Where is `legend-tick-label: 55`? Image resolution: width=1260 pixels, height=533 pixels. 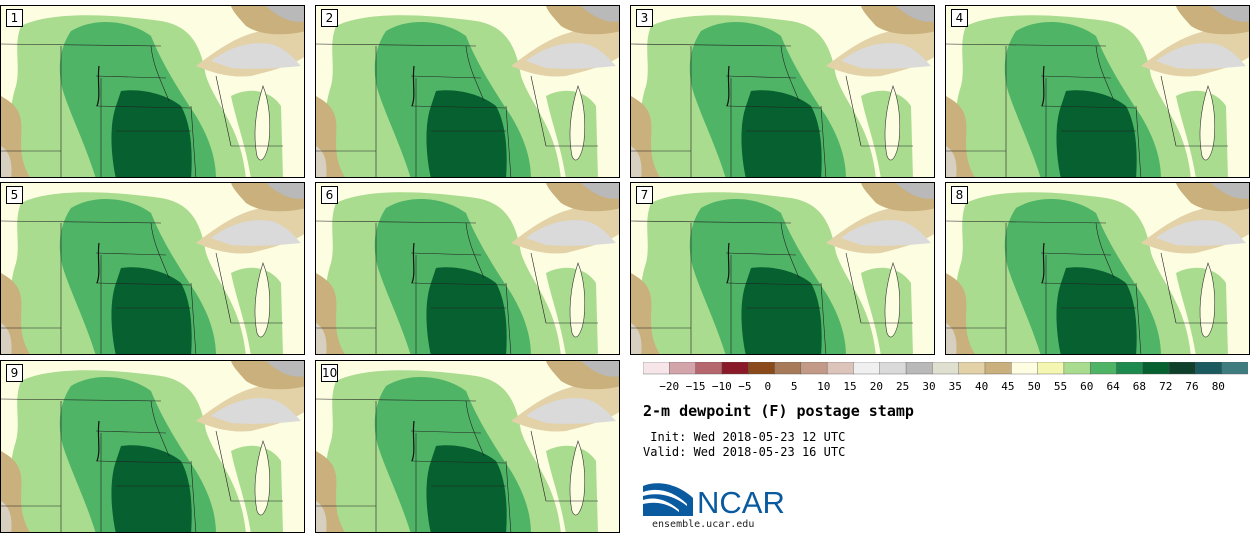 legend-tick-label: 55 is located at coordinates (1060, 386).